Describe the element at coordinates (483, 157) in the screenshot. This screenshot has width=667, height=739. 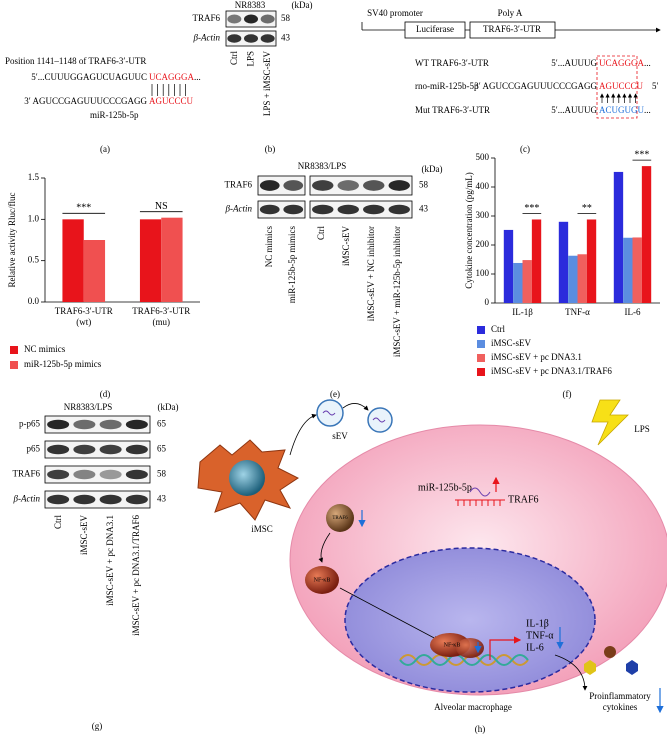
I see `y-tick-label: 500` at that location.